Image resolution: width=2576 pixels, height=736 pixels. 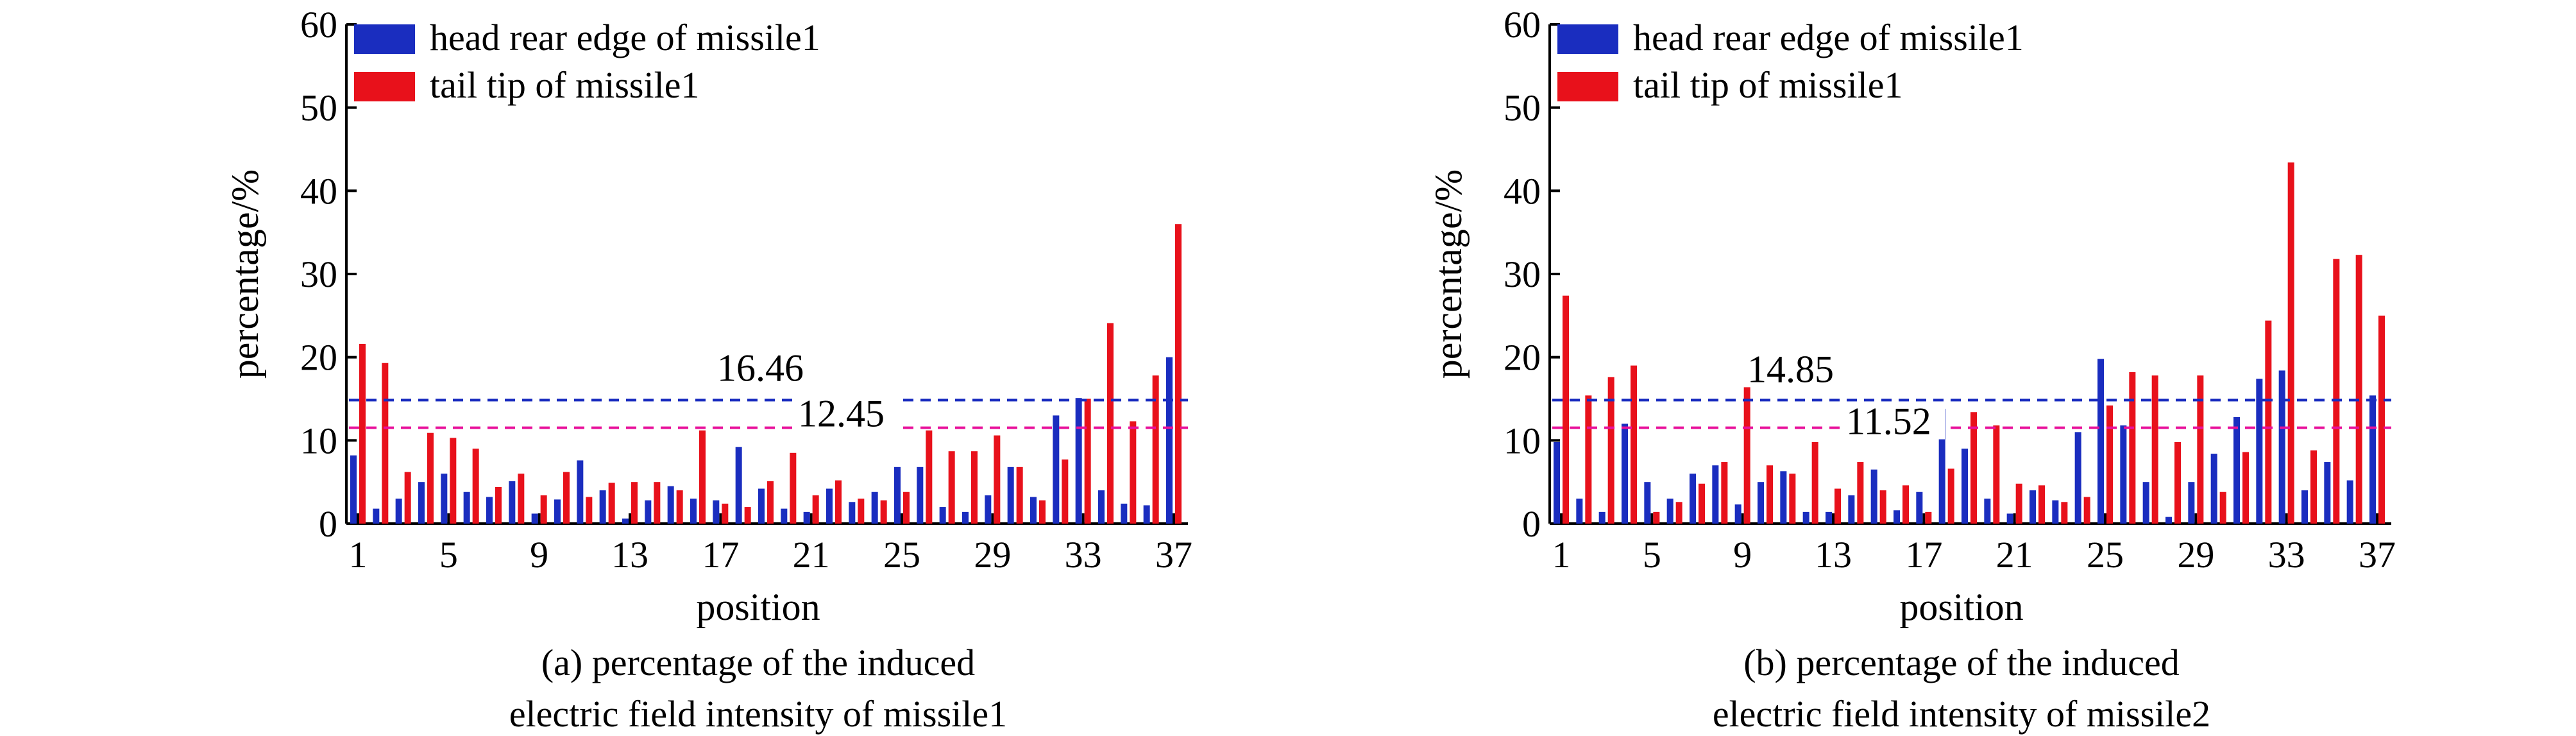 I want to click on x-tick-label: 33, so click(x=1083, y=555).